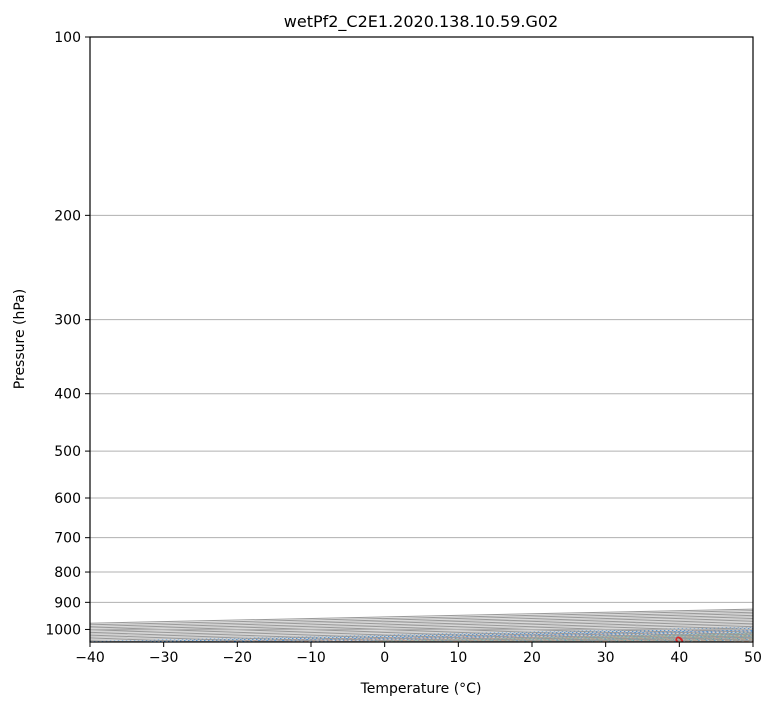  What do you see at coordinates (753, 658) in the screenshot?
I see `x-tick-label: 50` at bounding box center [753, 658].